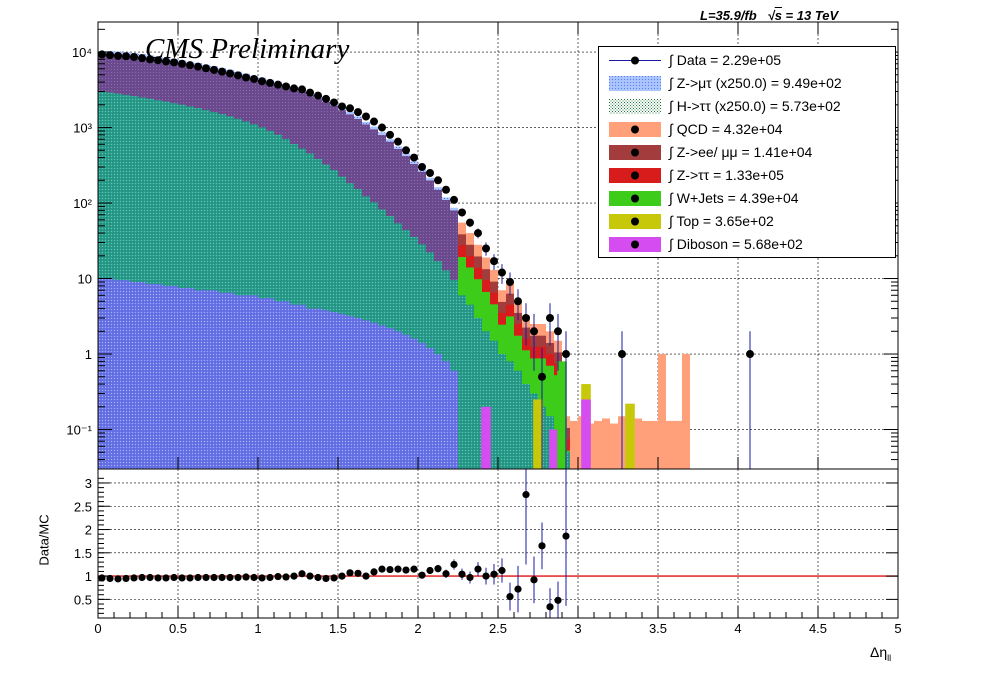  Describe the element at coordinates (747, 175) in the screenshot. I see `legend-entry-ztautau: ∫ Z->ττ = 1.33e+05` at that location.